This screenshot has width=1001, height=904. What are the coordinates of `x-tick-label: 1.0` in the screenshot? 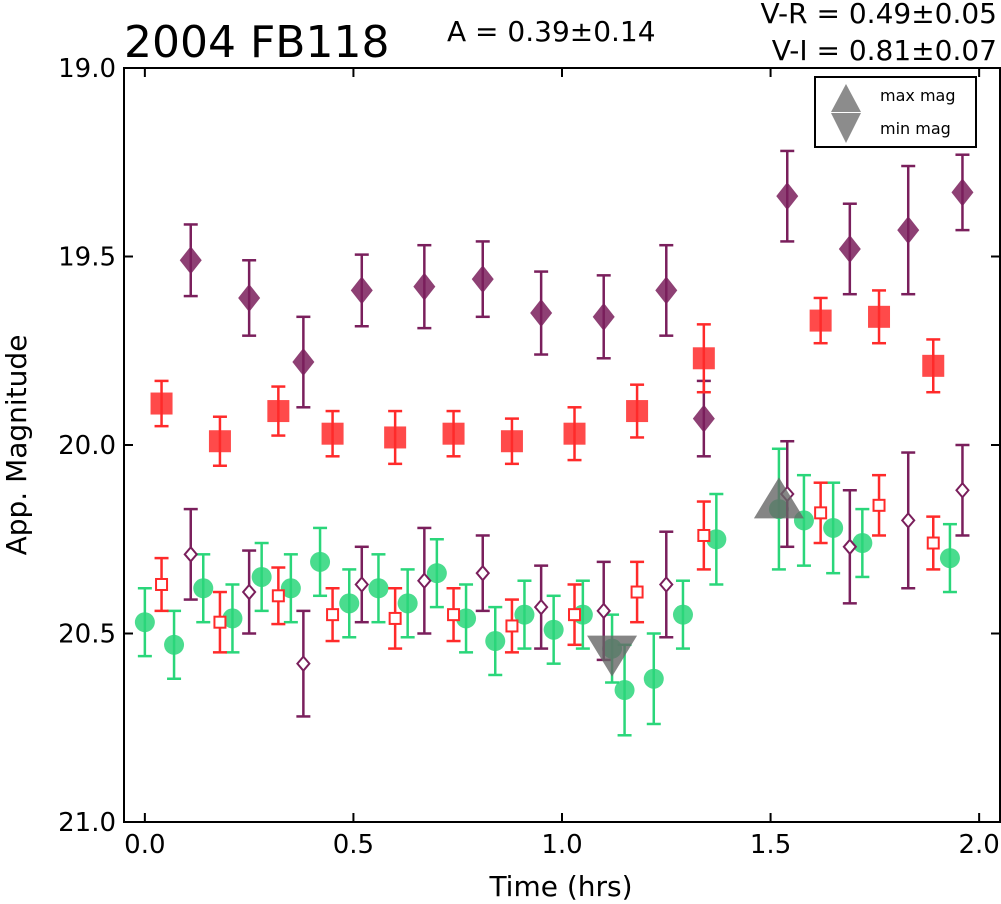 It's located at (561, 845).